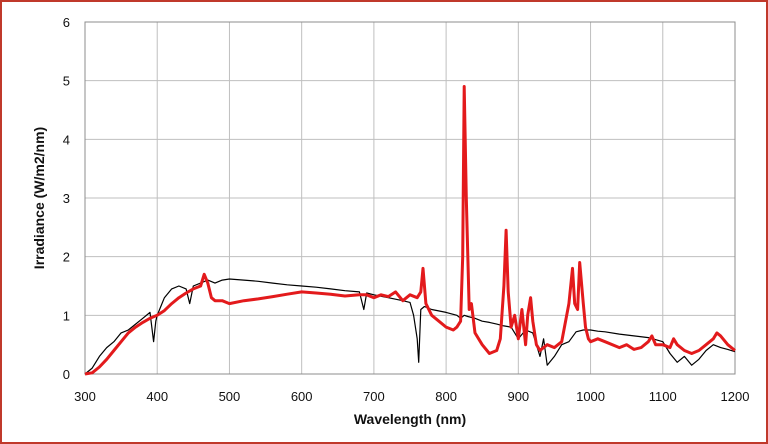  What do you see at coordinates (411, 396) in the screenshot?
I see `x-tick-labels: 300 400 500 600 700 800 900 1000 1100 1200` at bounding box center [411, 396].